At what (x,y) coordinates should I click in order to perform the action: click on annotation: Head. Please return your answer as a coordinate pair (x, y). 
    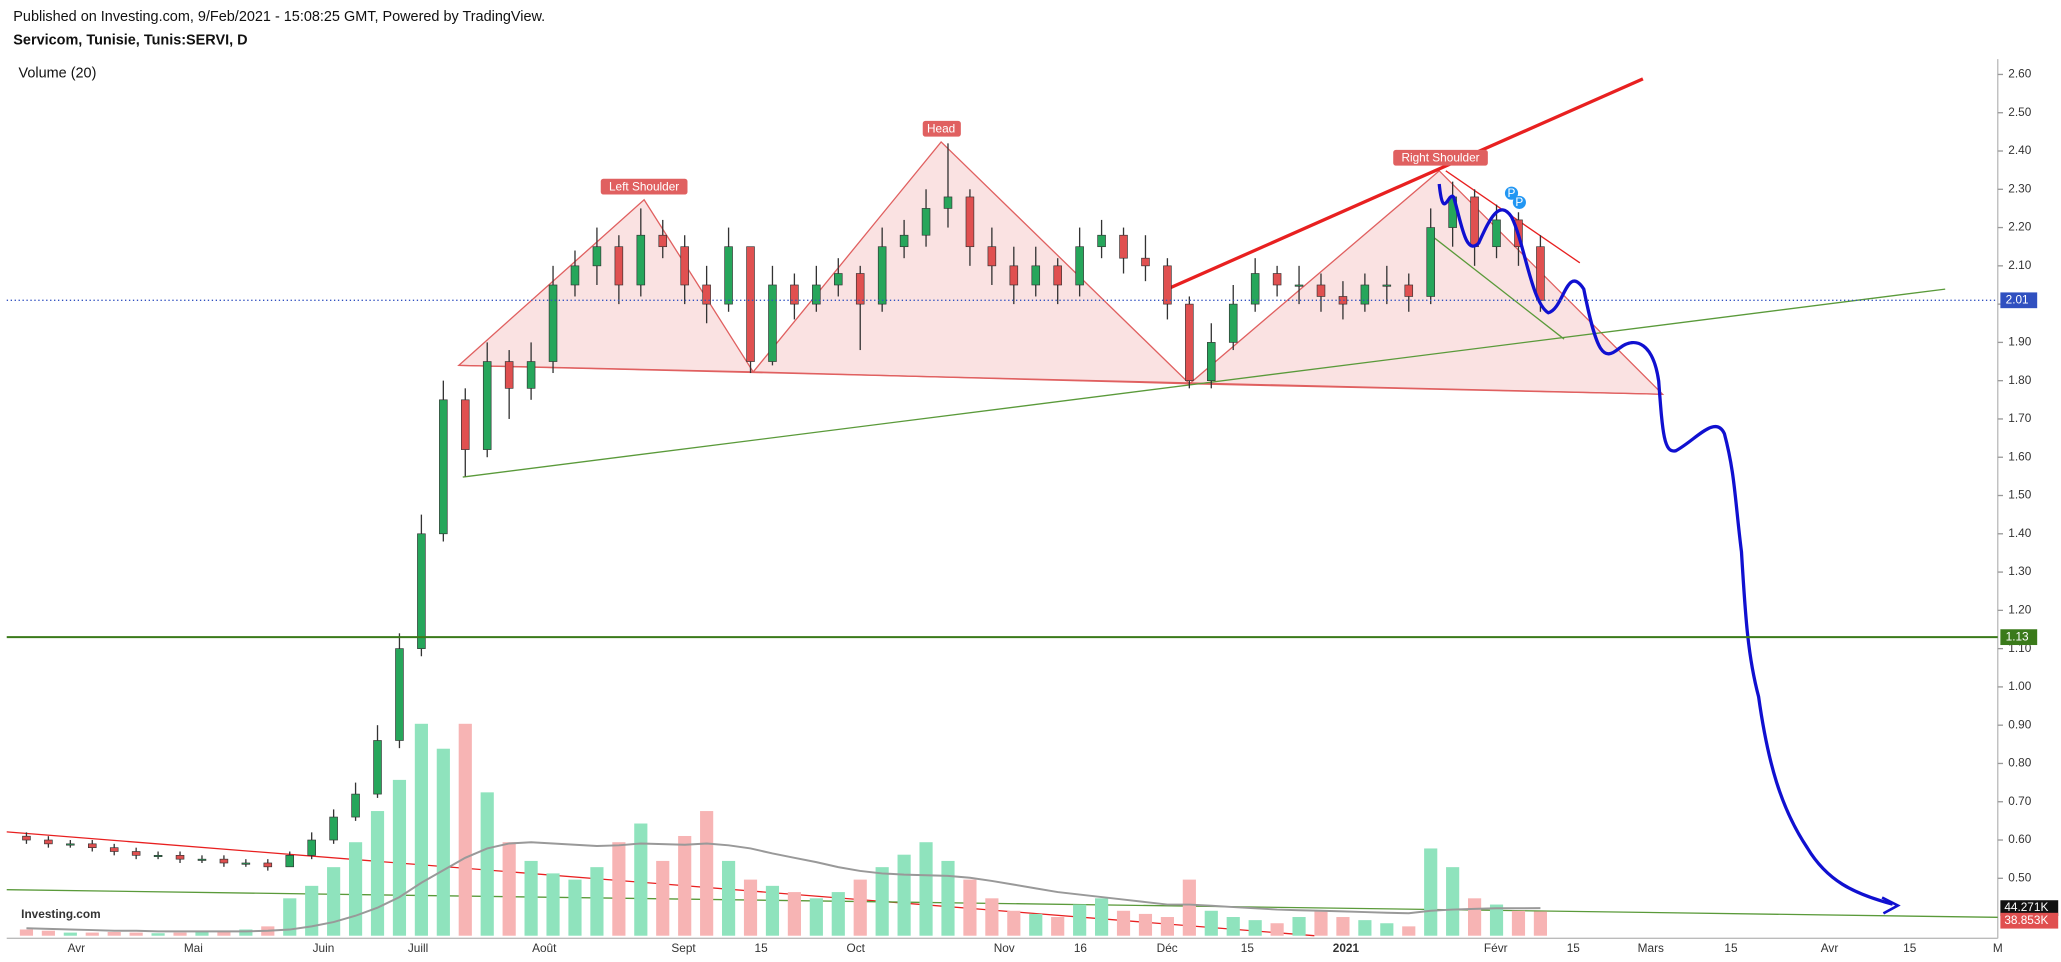
    Looking at the image, I should click on (941, 129).